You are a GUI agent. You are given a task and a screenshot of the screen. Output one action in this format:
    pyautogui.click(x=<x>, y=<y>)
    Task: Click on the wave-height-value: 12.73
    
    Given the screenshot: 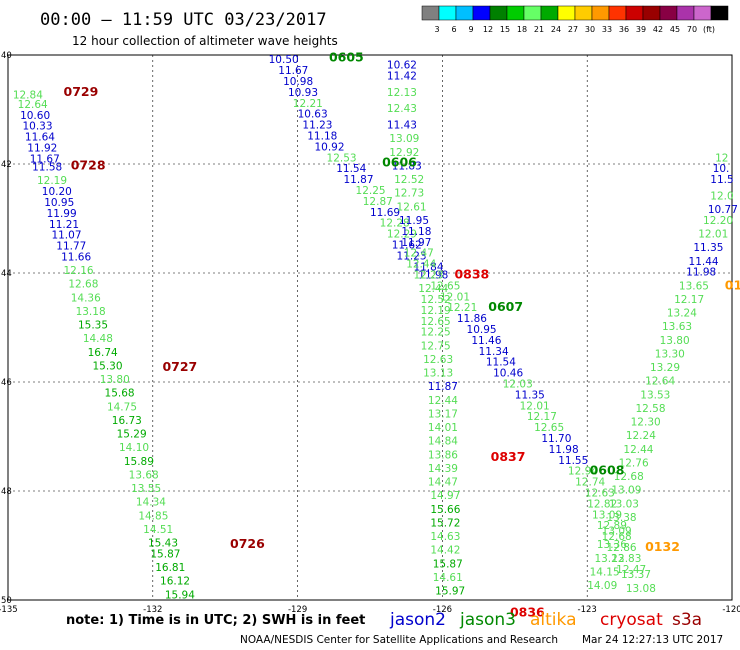 What is the action you would take?
    pyautogui.click(x=409, y=194)
    